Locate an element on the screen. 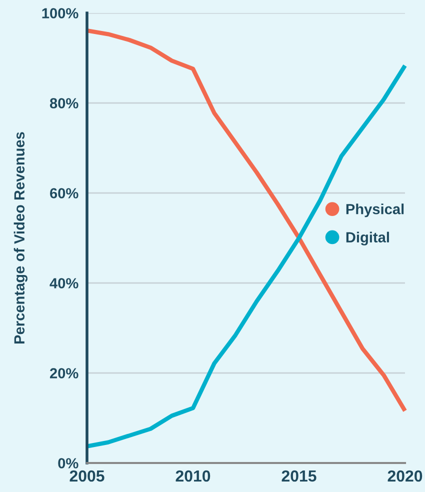 Image resolution: width=425 pixels, height=492 pixels. y-tick-label: 0% is located at coordinates (68, 463).